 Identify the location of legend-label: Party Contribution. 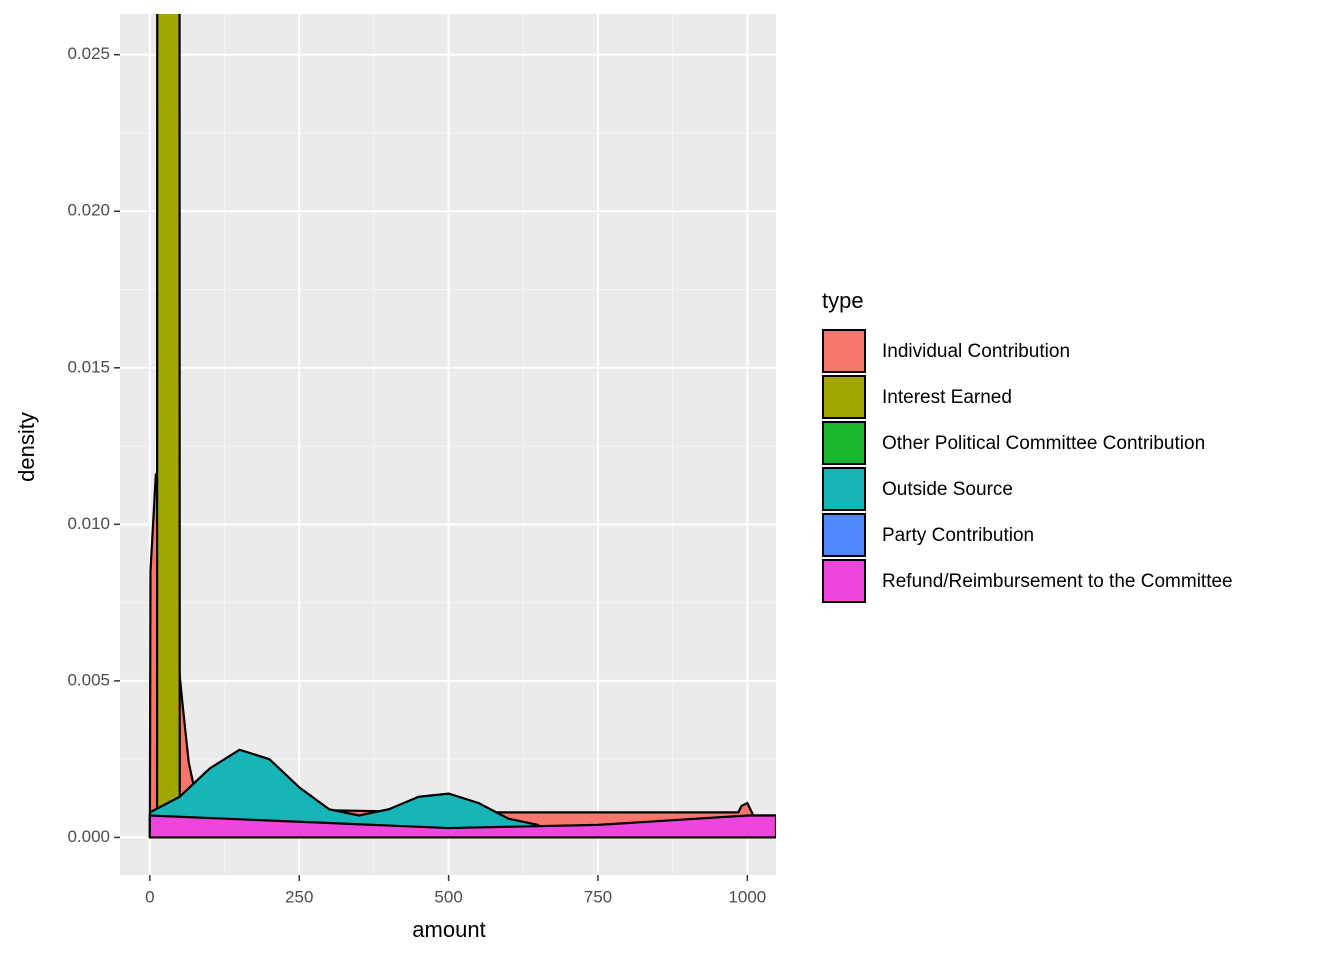
(958, 535).